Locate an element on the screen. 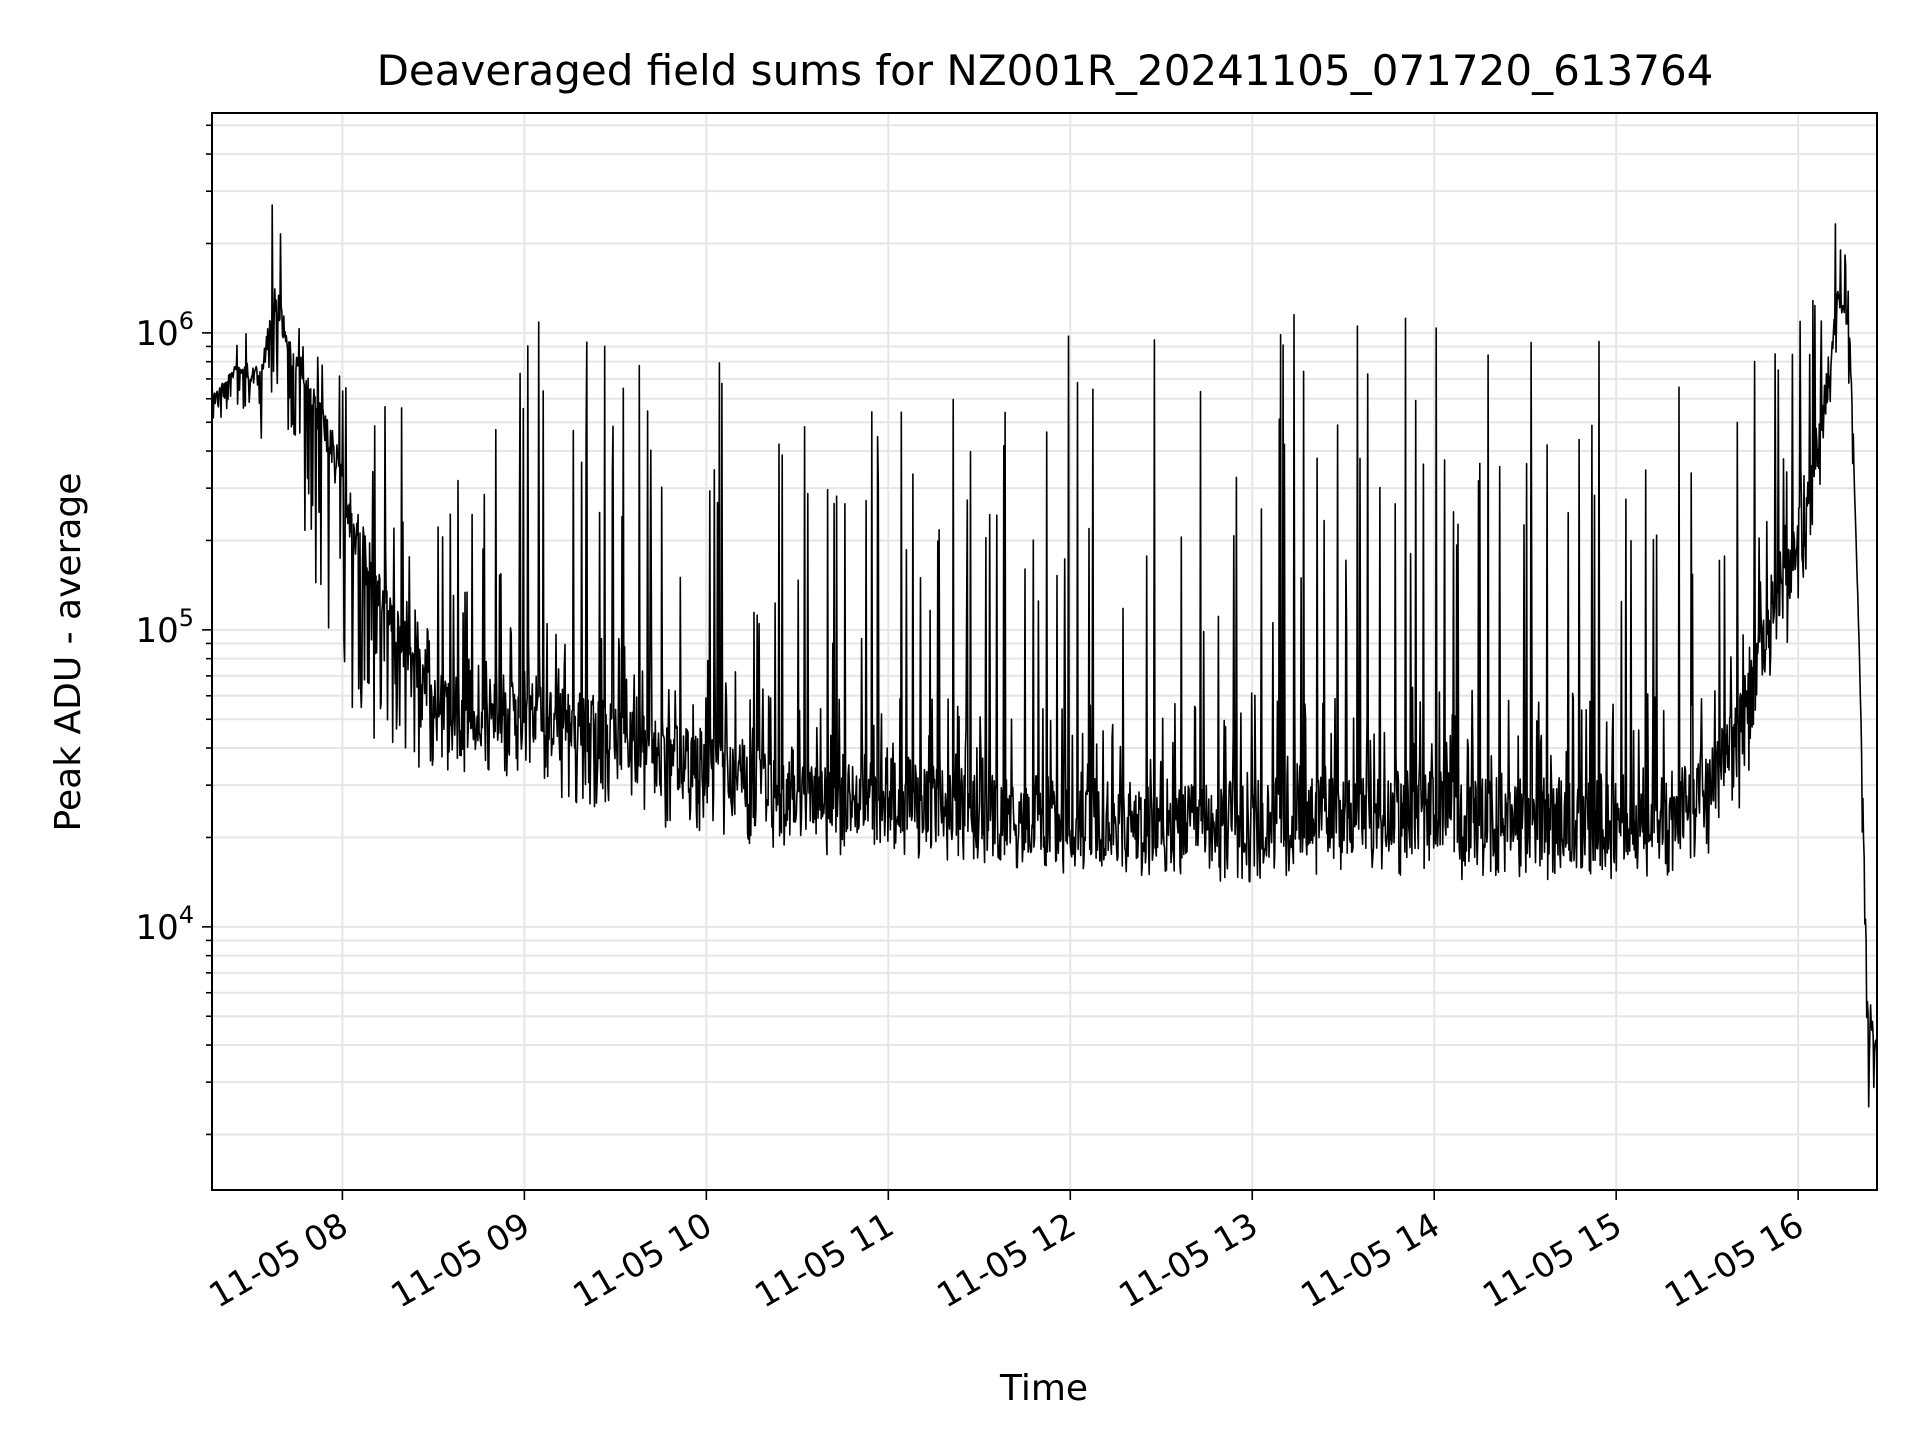 The height and width of the screenshot is (1440, 1920). y-axis-label: Peak ADU - average is located at coordinates (68, 652).